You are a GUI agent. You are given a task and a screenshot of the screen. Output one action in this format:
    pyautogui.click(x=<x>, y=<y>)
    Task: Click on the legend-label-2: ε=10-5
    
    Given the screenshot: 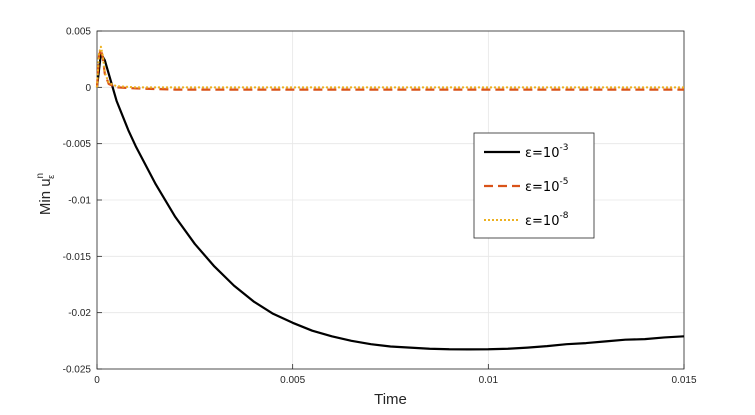 What is the action you would take?
    pyautogui.click(x=546, y=186)
    